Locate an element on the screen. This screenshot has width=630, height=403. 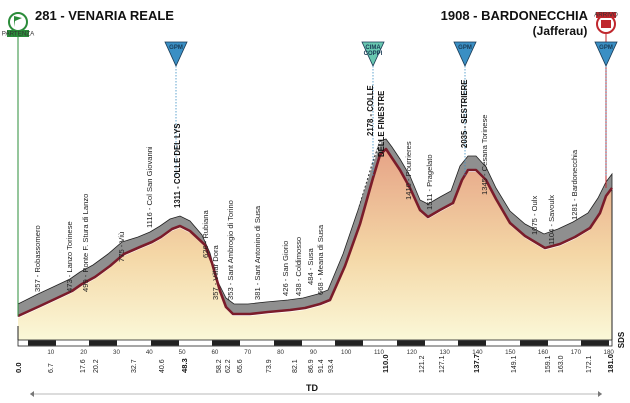
place-label: 353 - Sant Ambrogio di Torino is located at coordinates (230, 250).